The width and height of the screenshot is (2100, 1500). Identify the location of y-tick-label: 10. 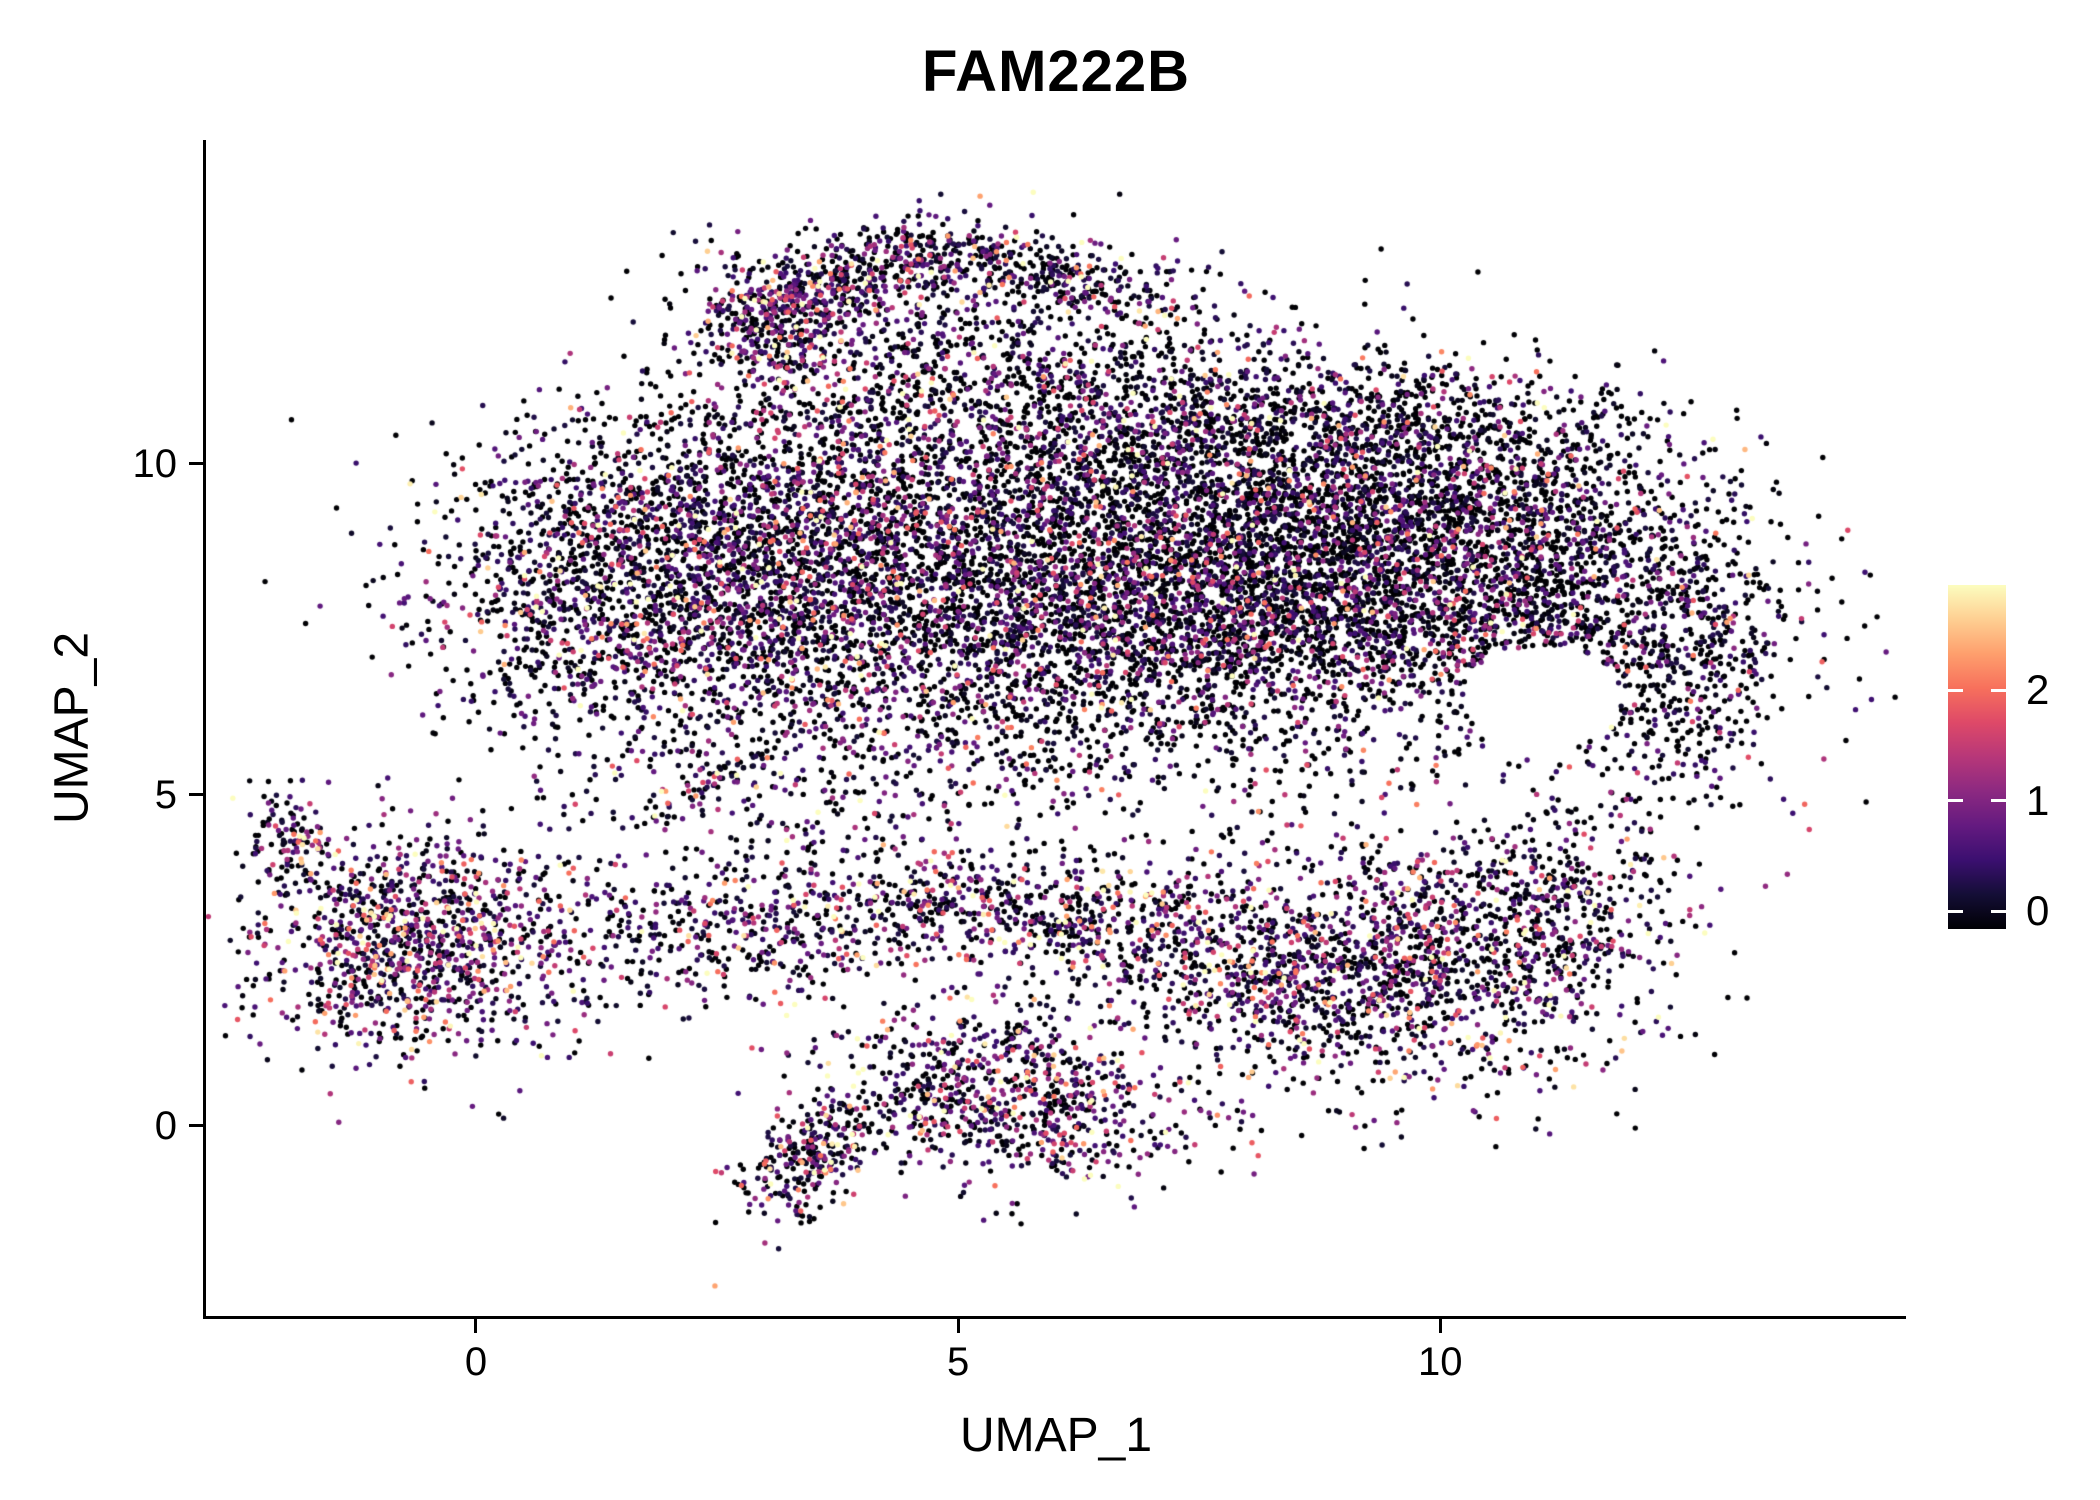
(155, 463).